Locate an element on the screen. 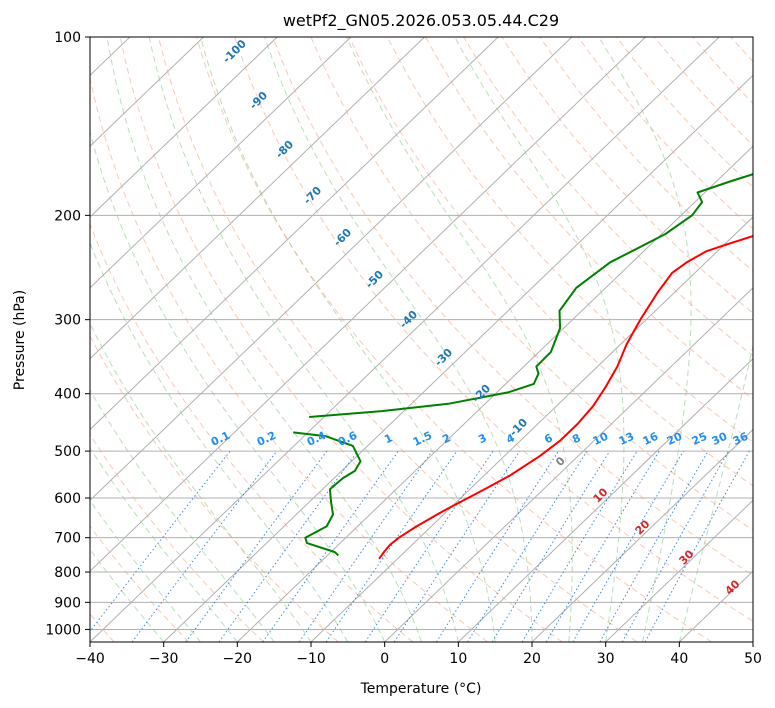 The height and width of the screenshot is (708, 775). mixing-ratio-label: 0.2 is located at coordinates (266, 439).